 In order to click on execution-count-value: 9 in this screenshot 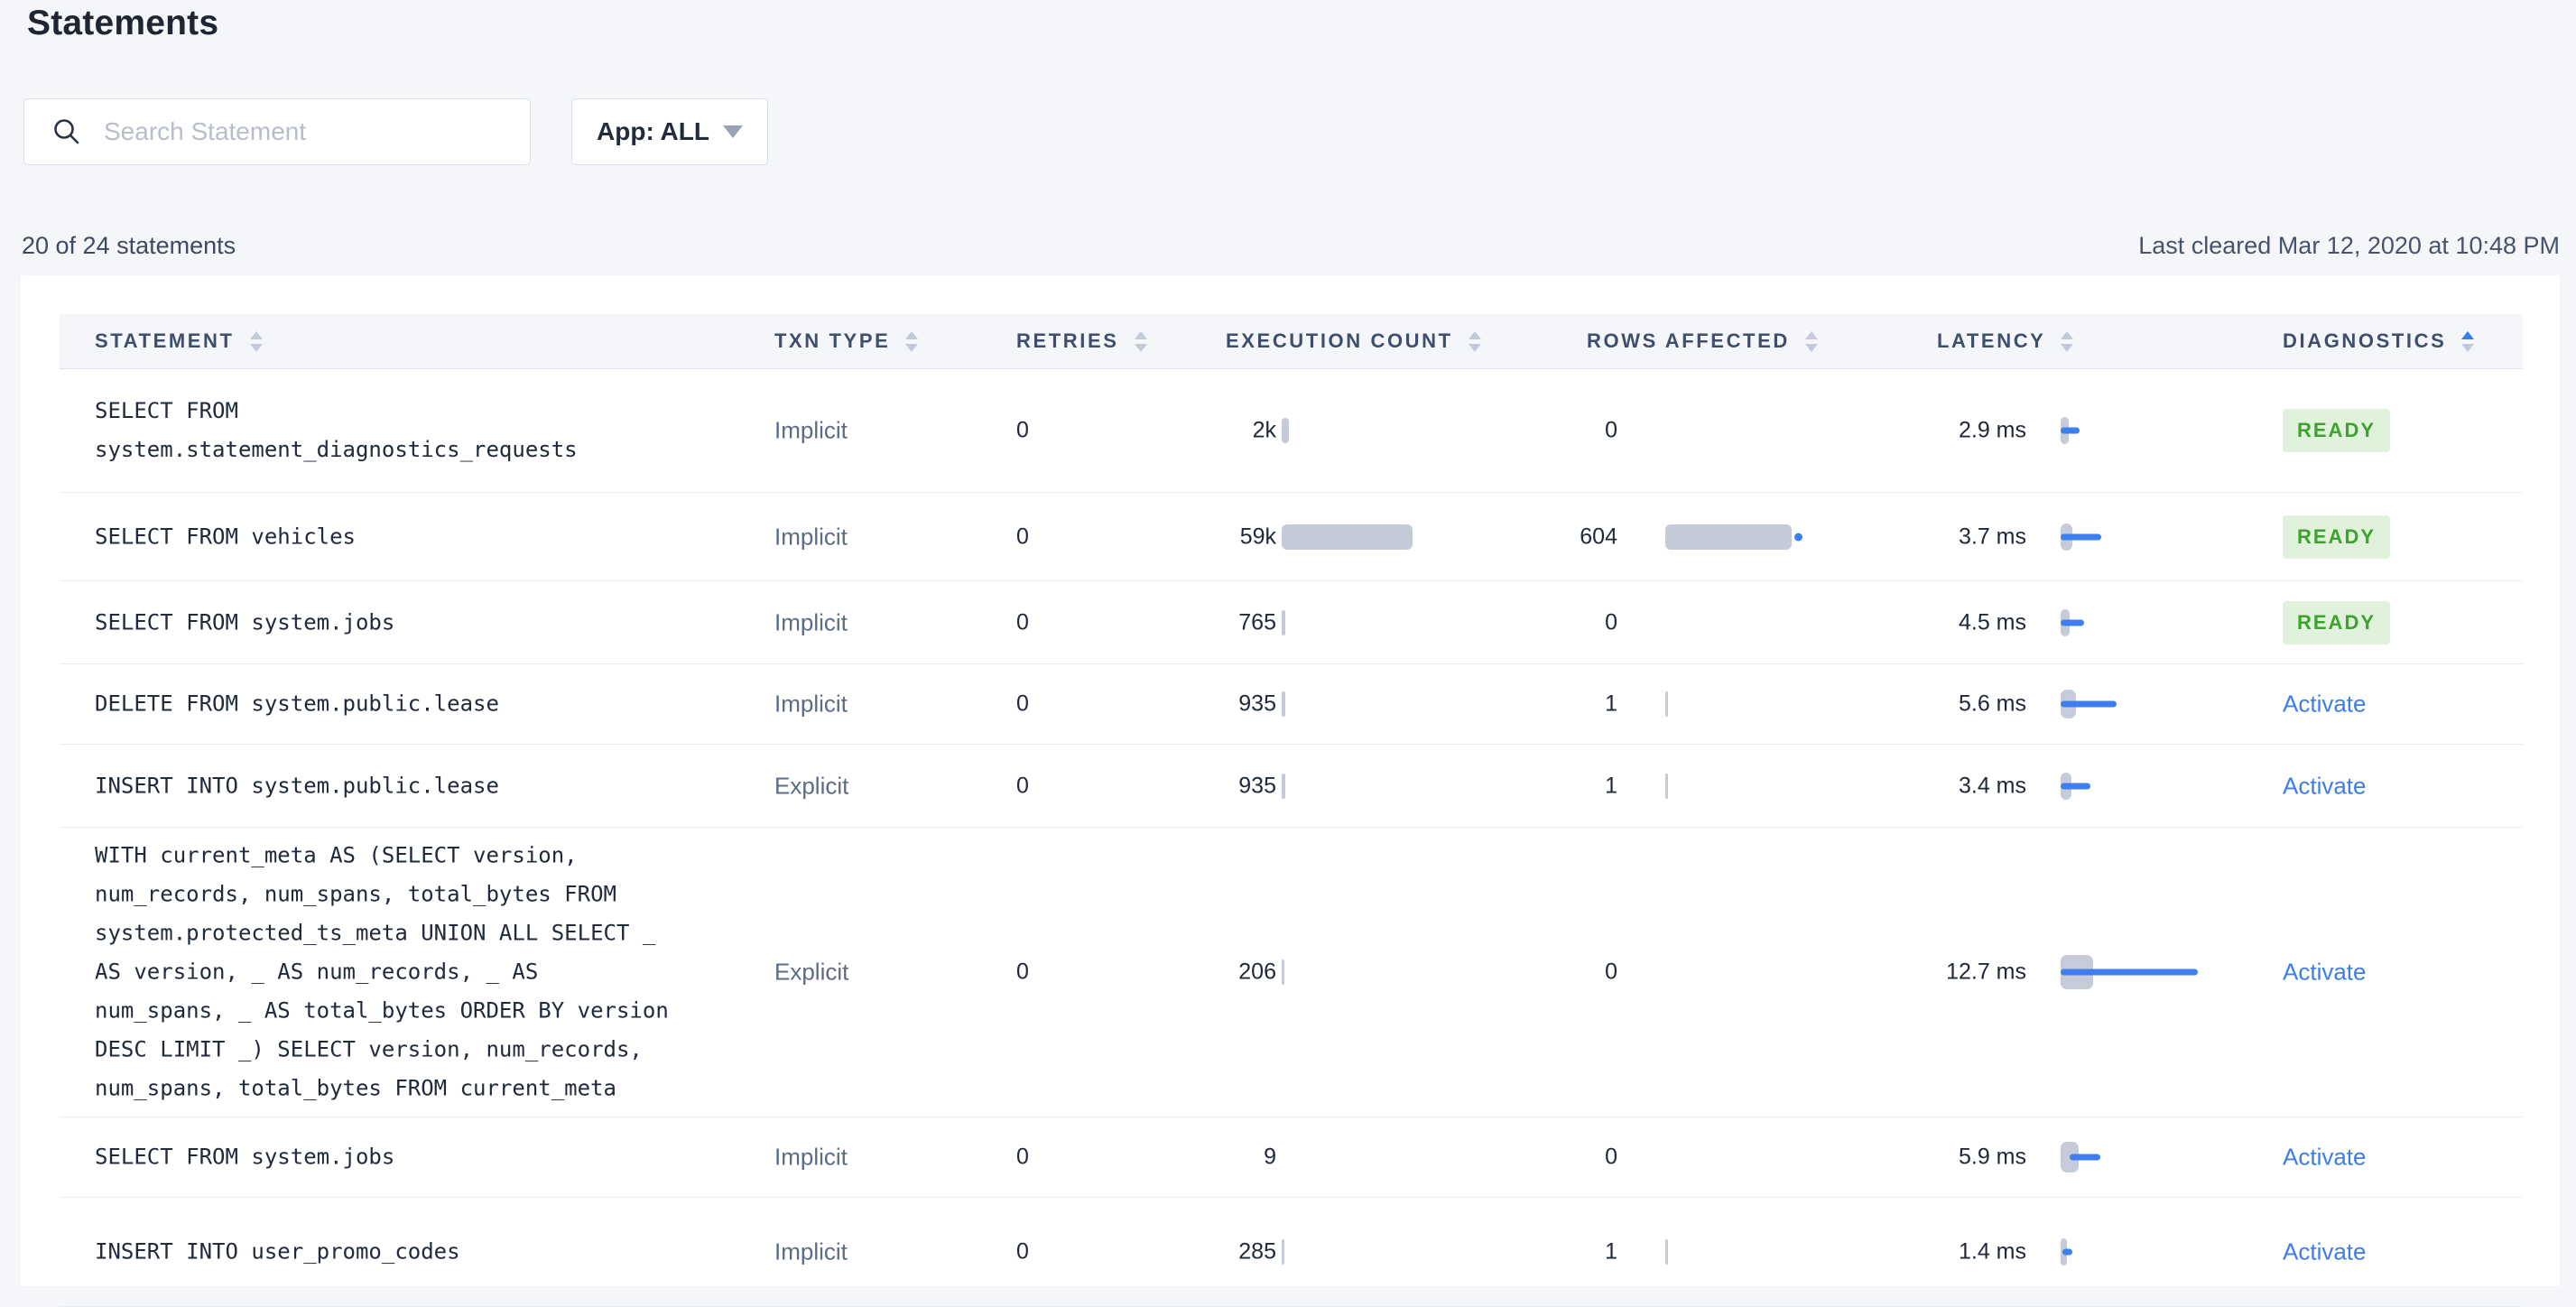, I will do `click(1270, 1157)`.